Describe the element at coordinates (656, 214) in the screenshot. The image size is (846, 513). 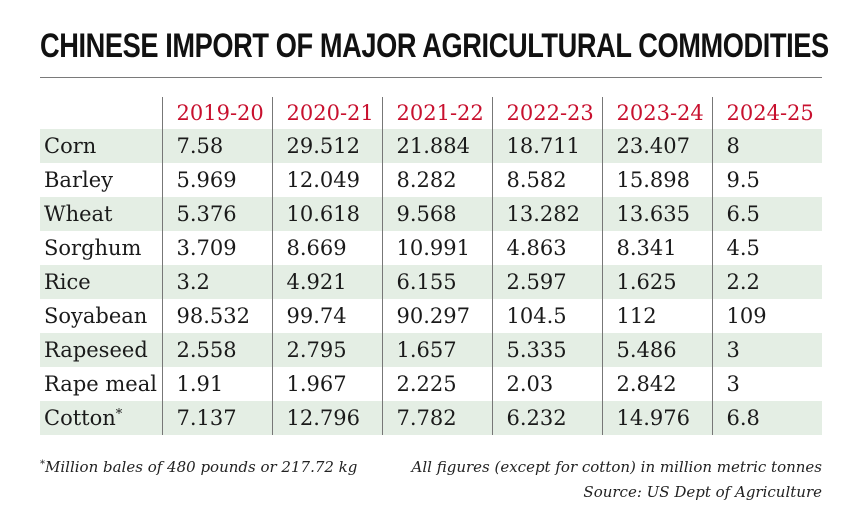
I see `value-cell: 13.635` at that location.